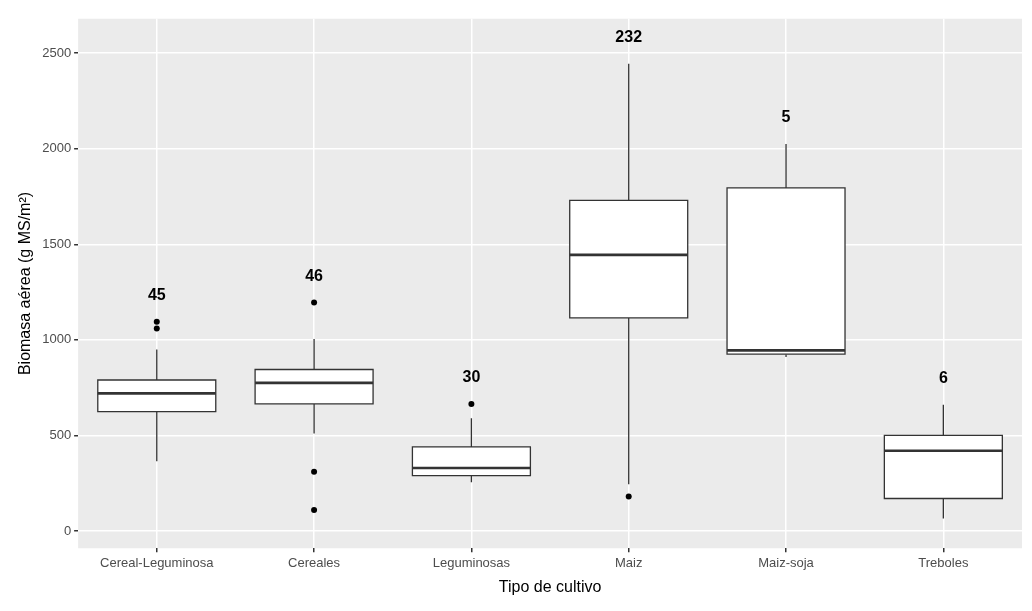 This screenshot has height=611, width=1032. I want to click on y-tick-label: 0, so click(67, 530).